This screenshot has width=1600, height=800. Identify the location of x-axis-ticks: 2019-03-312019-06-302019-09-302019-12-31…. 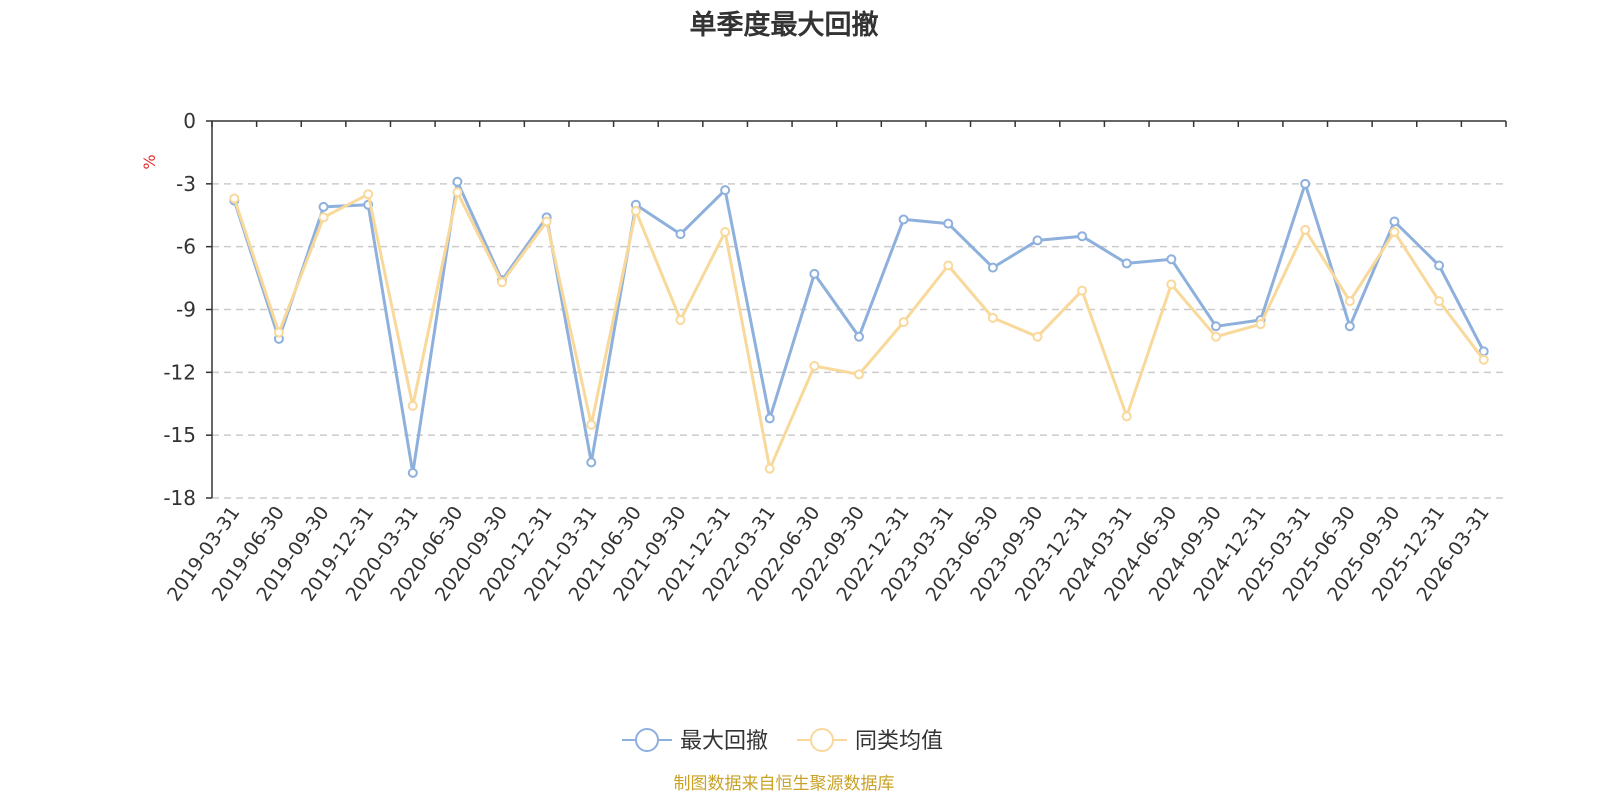
(828, 553).